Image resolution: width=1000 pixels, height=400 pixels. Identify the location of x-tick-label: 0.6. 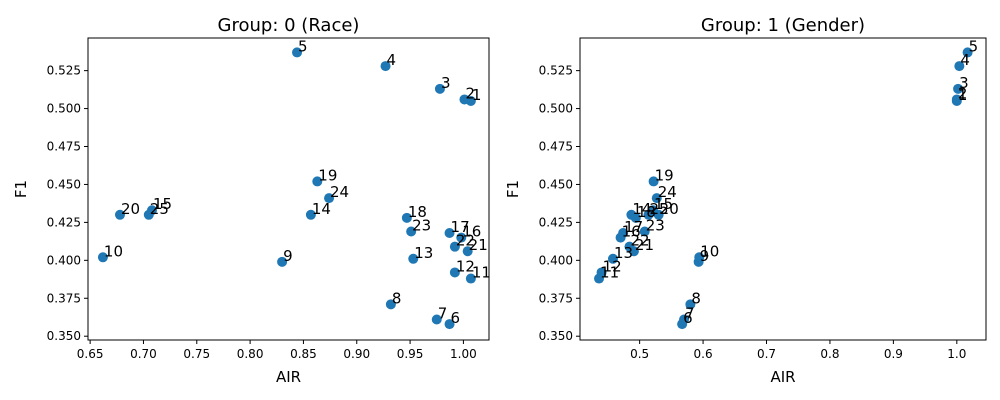
(703, 354).